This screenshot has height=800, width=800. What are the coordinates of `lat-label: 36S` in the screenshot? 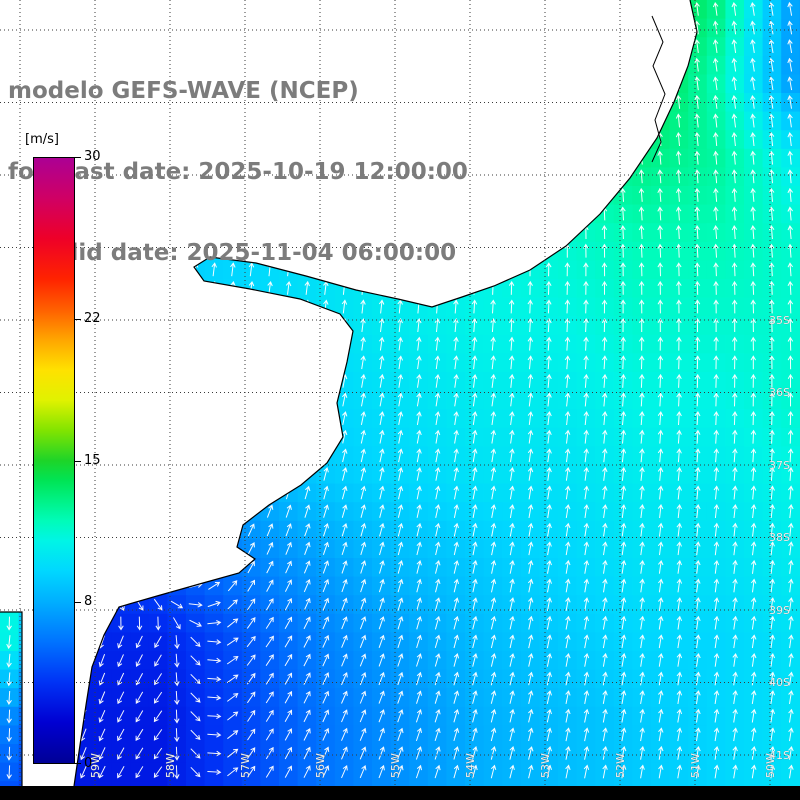 It's located at (779, 392).